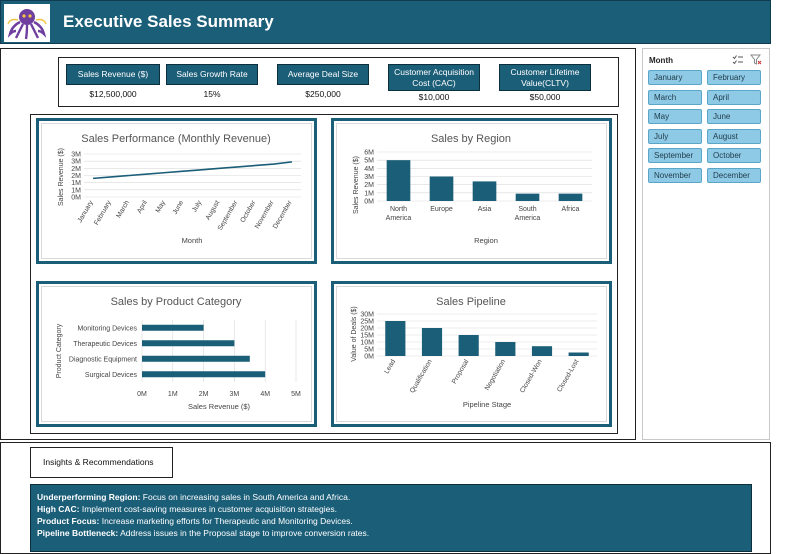 Image resolution: width=800 pixels, height=554 pixels. Describe the element at coordinates (675, 97) in the screenshot. I see `slicer-item-march: March` at that location.